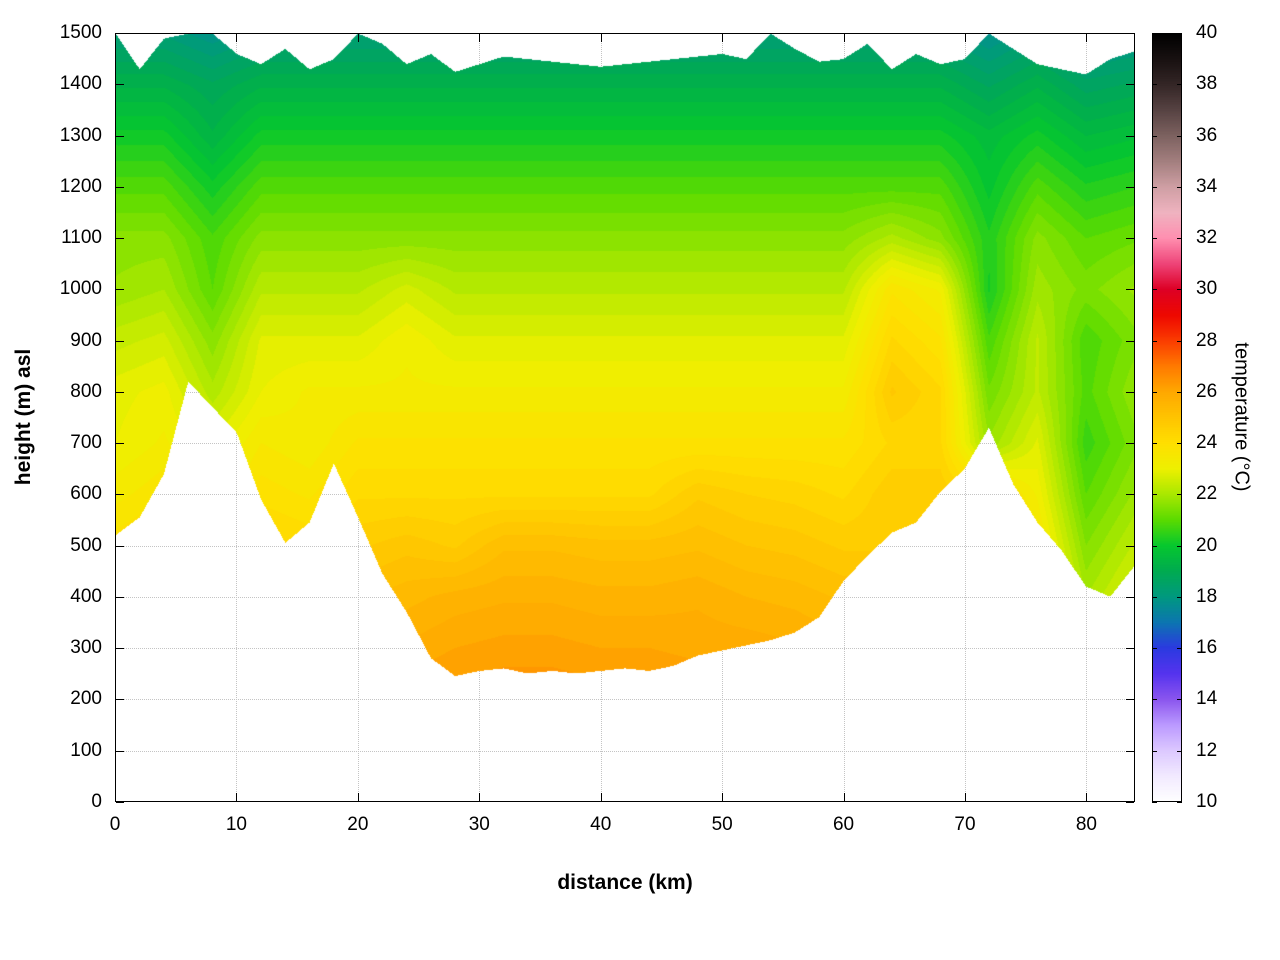 This screenshot has height=960, width=1280. Describe the element at coordinates (1207, 750) in the screenshot. I see `colorbar-tick-label: 12` at that location.